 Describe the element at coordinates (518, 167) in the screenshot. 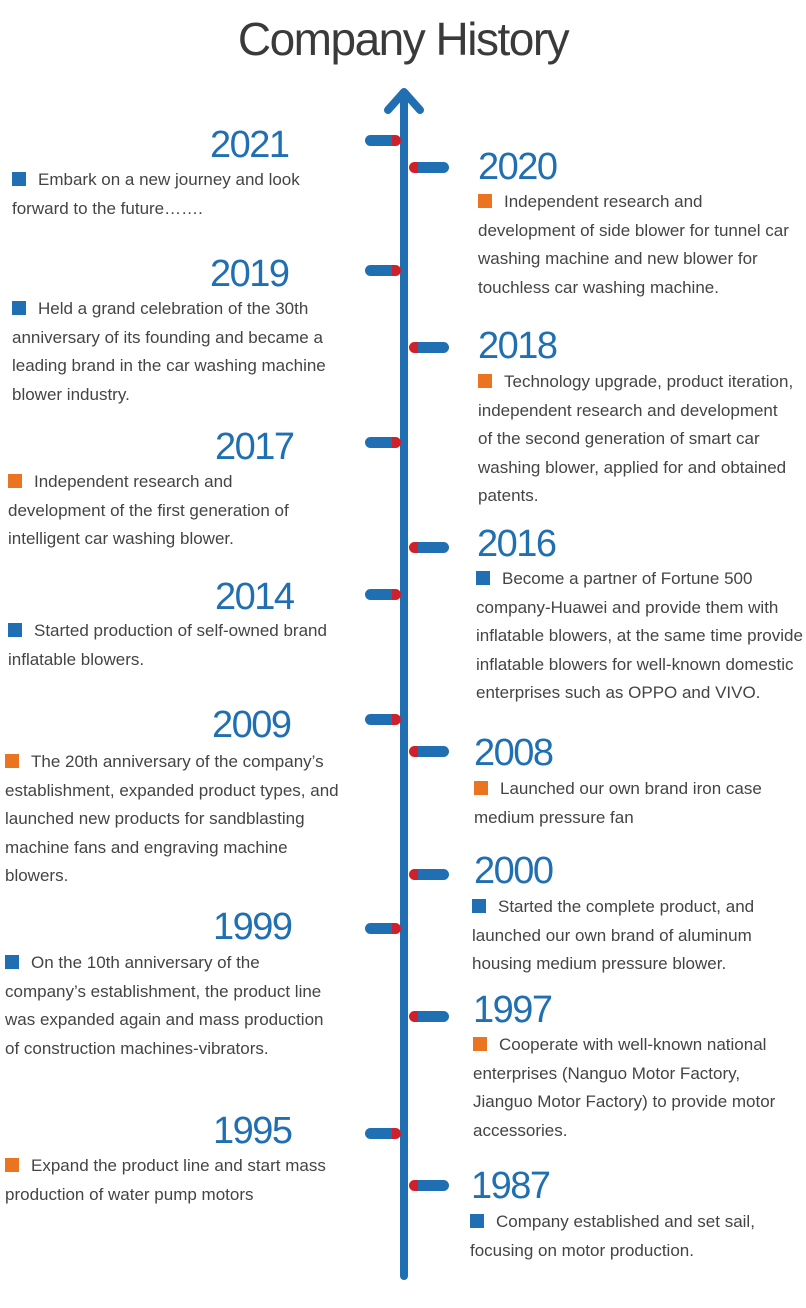

I see `event-year: 2020` at that location.